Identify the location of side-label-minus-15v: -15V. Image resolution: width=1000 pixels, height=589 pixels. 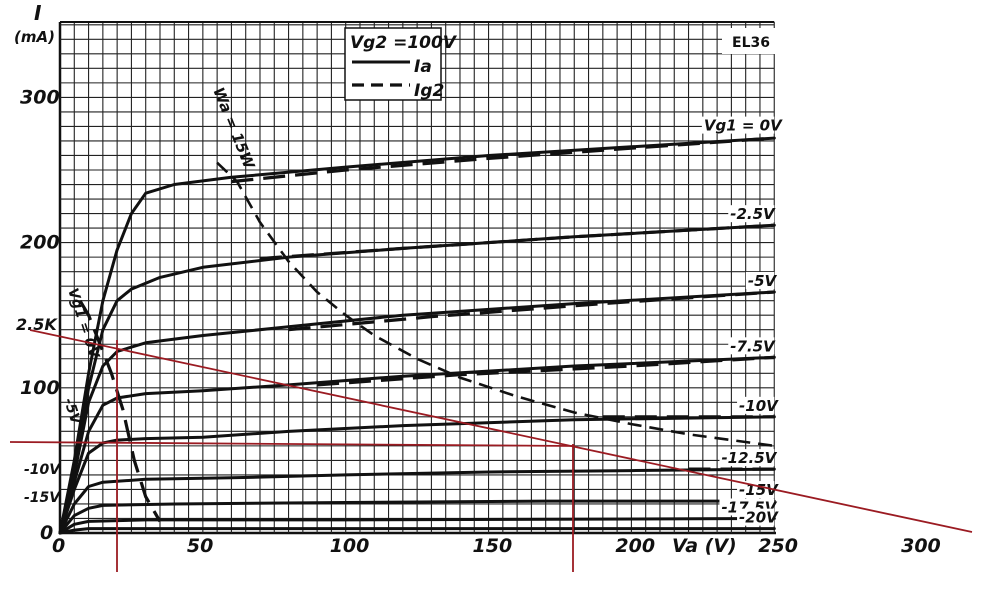
(42, 498).